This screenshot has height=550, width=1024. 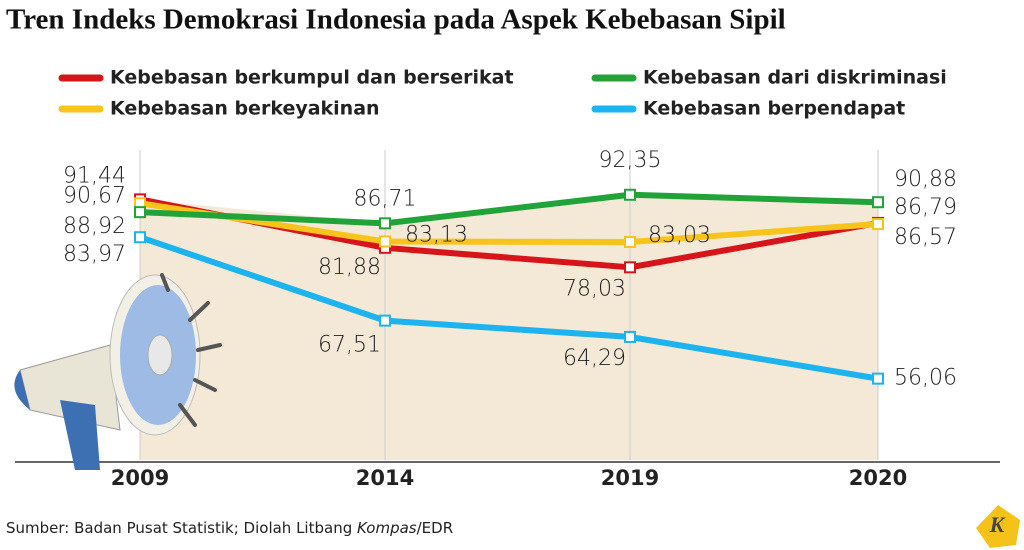 I want to click on logo: K, so click(x=998, y=526).